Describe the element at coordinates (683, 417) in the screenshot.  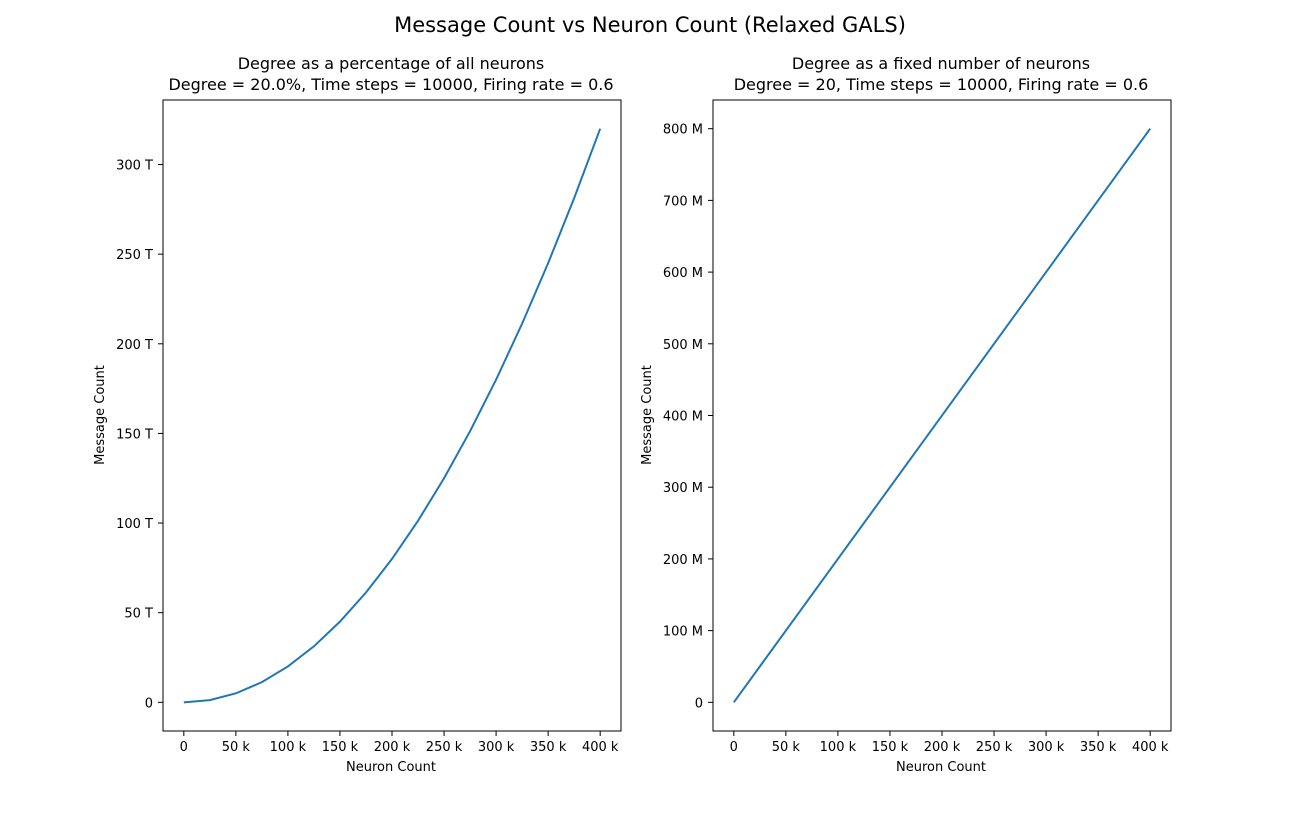
I see `right-y-tick-label: 400 M` at that location.